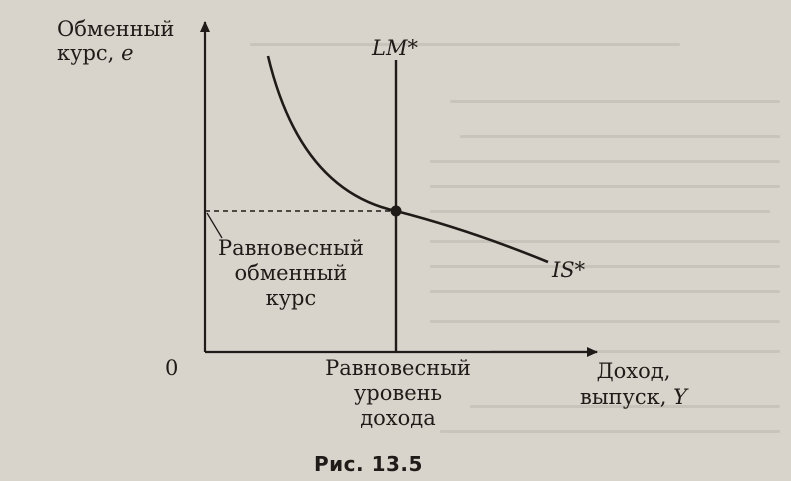  I want to click on x-axis-label-line2: выпуск, Y, so click(633, 397).